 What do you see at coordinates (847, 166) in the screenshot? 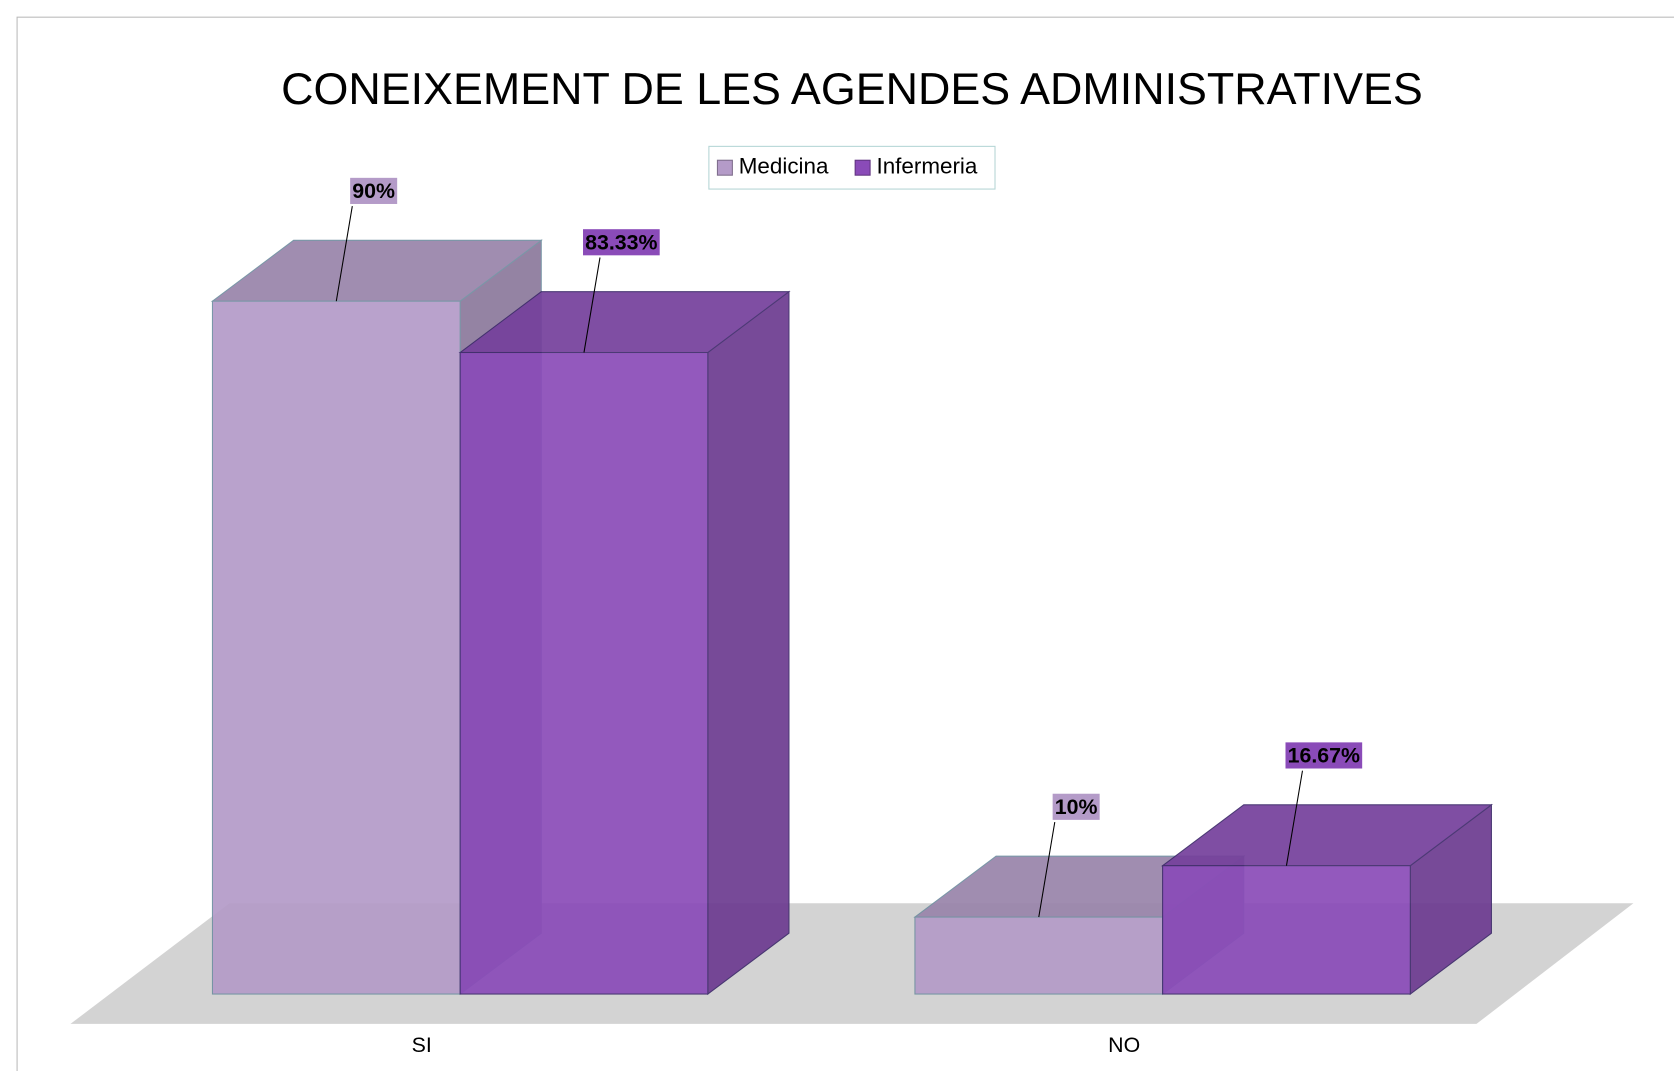
I see `legend: Medicina Infermeria` at bounding box center [847, 166].